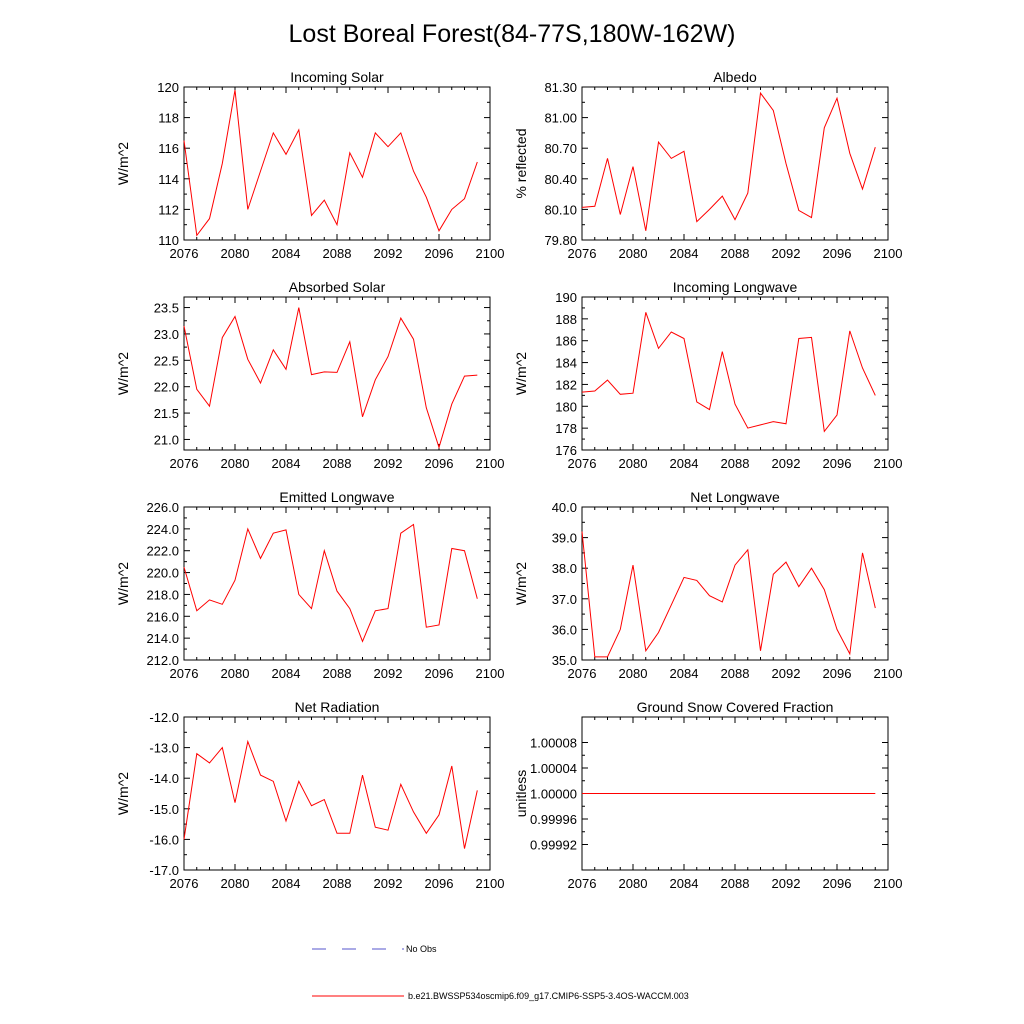  I want to click on y-tick-label: 40.0, so click(564, 507).